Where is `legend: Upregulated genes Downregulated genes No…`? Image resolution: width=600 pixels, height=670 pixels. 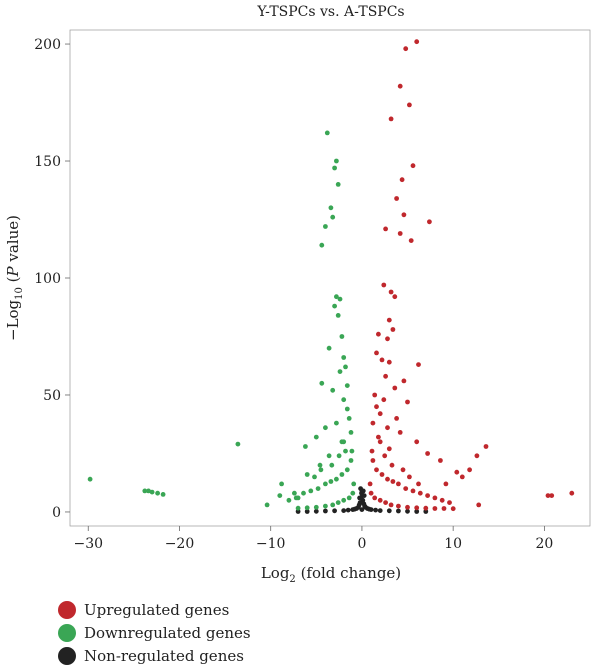 legend: Upregulated genes Downregulated genes No… is located at coordinates (258, 632).